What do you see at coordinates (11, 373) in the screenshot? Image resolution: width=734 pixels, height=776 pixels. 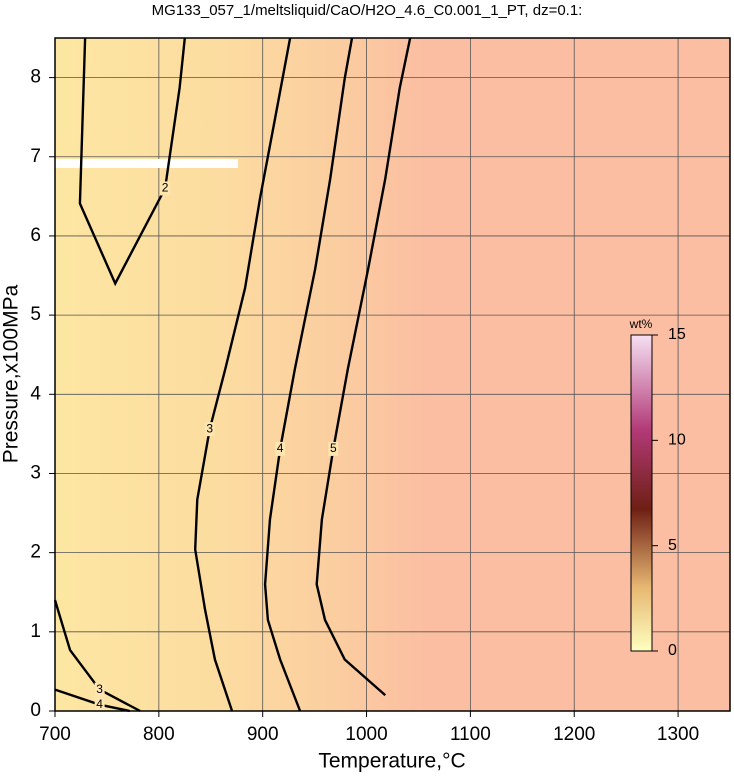 I see `y-axis-title: Pressure,x100MPa` at bounding box center [11, 373].